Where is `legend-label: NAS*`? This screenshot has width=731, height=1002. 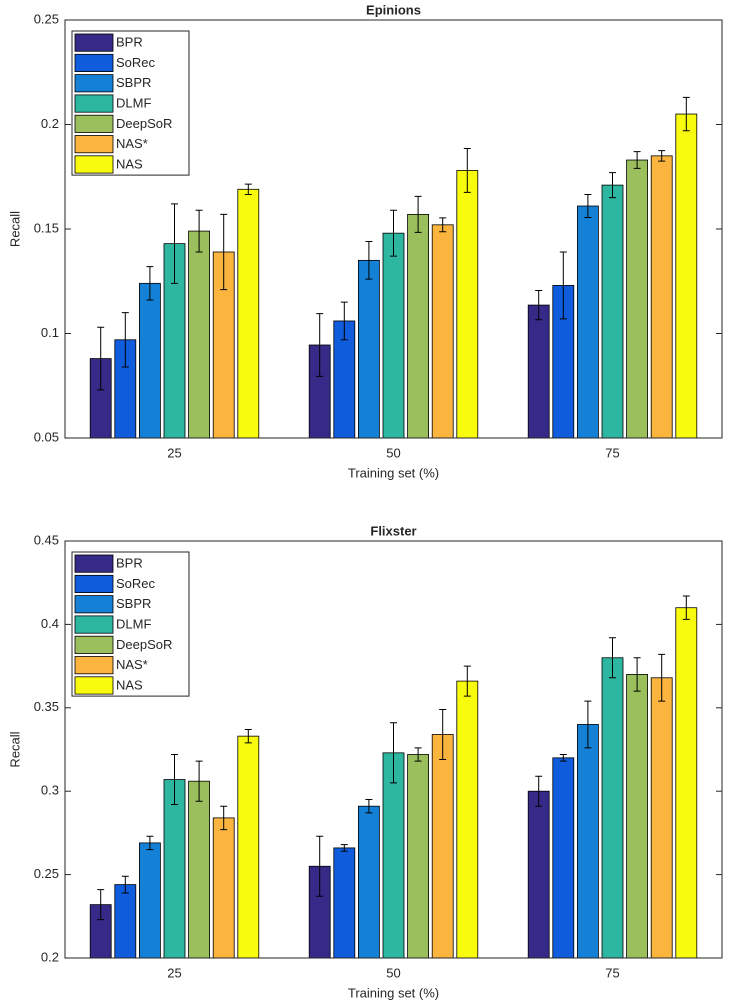 legend-label: NAS* is located at coordinates (132, 664).